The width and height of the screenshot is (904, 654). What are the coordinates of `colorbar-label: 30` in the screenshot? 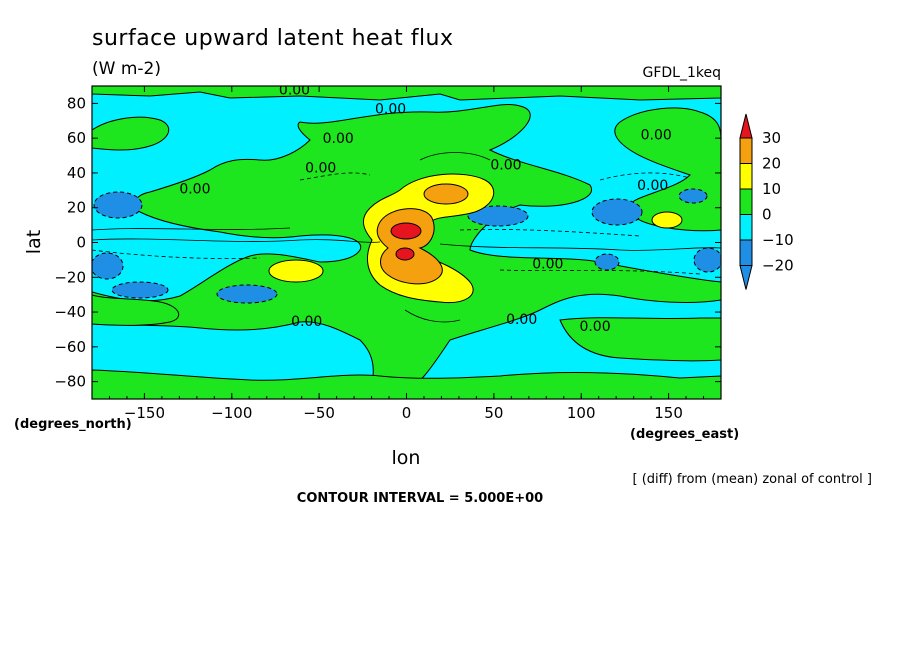 It's located at (771, 138).